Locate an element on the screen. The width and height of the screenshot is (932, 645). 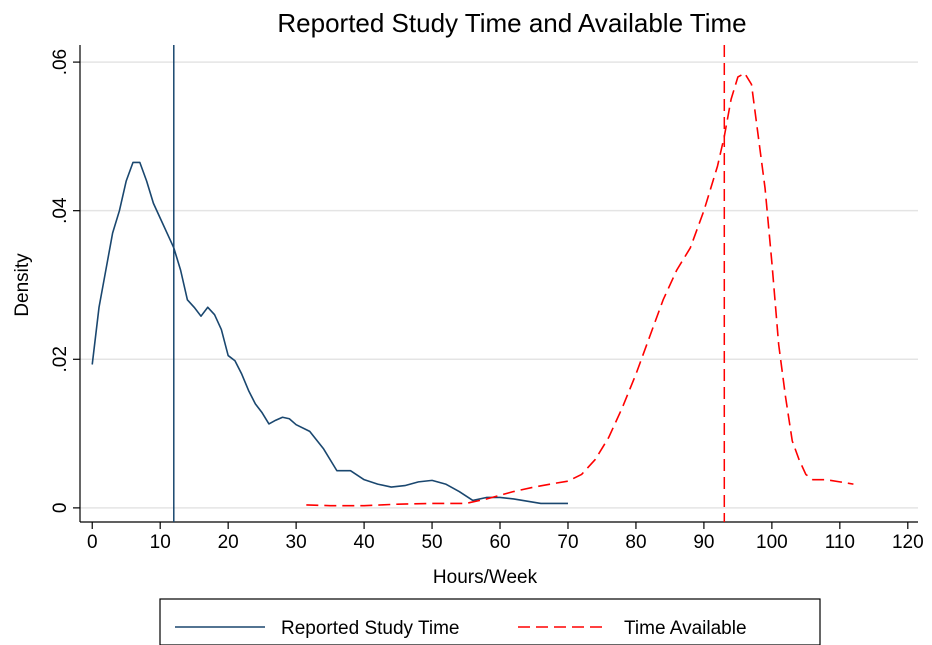
legend-label: Reported Study Time is located at coordinates (370, 628).